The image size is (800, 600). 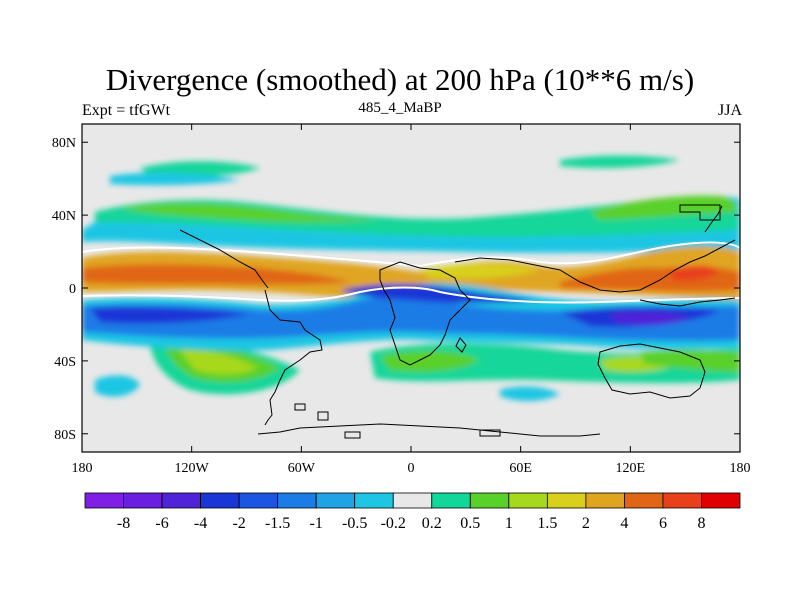 What do you see at coordinates (277, 523) in the screenshot?
I see `colorbar-label: -1.5` at bounding box center [277, 523].